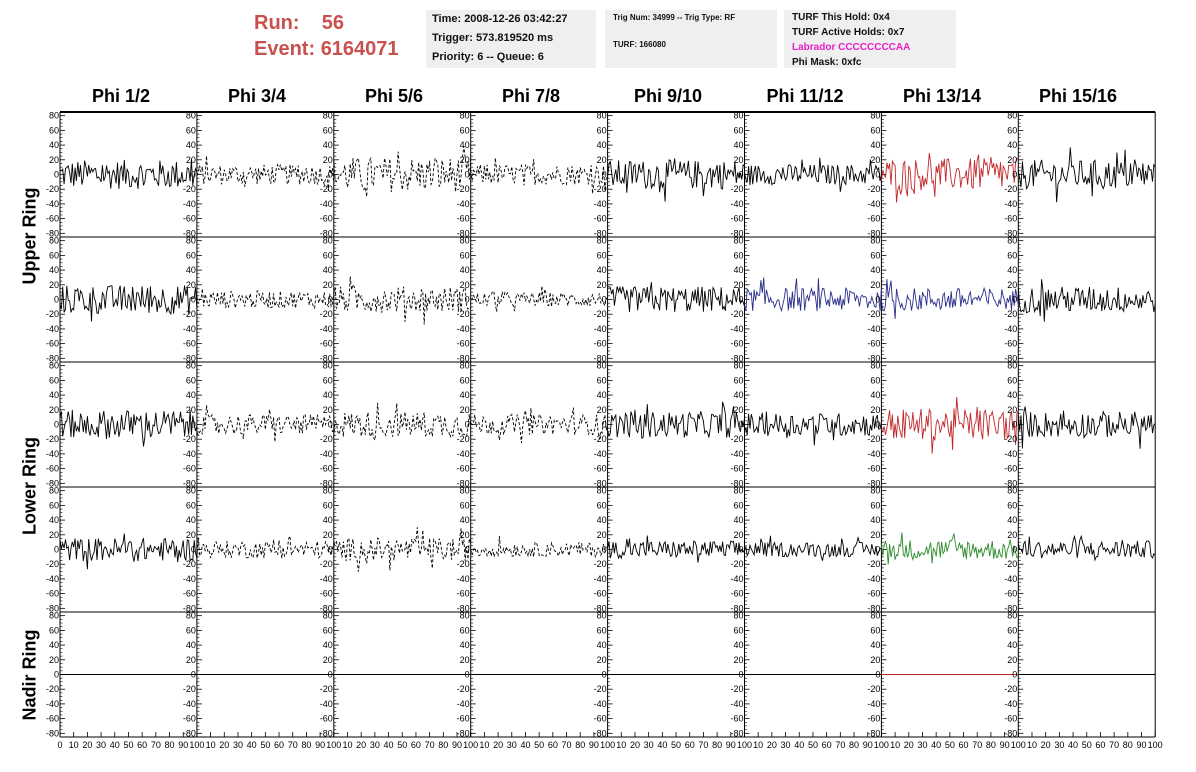  I want to click on phi-header-4: Phi 7/8, so click(531, 96).